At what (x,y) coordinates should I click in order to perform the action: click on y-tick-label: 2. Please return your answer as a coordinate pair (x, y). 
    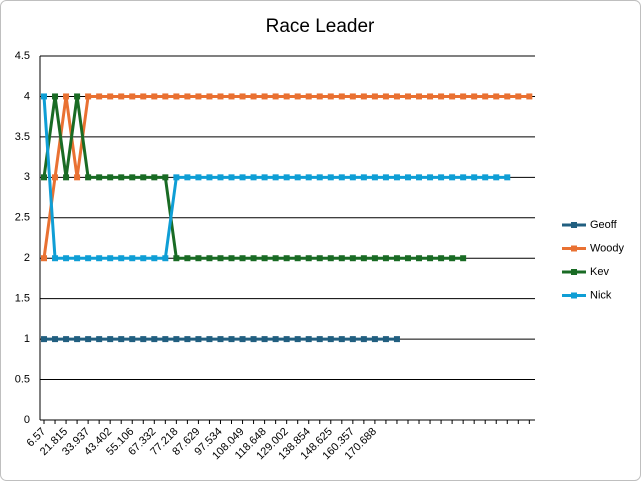
    Looking at the image, I should click on (27, 258).